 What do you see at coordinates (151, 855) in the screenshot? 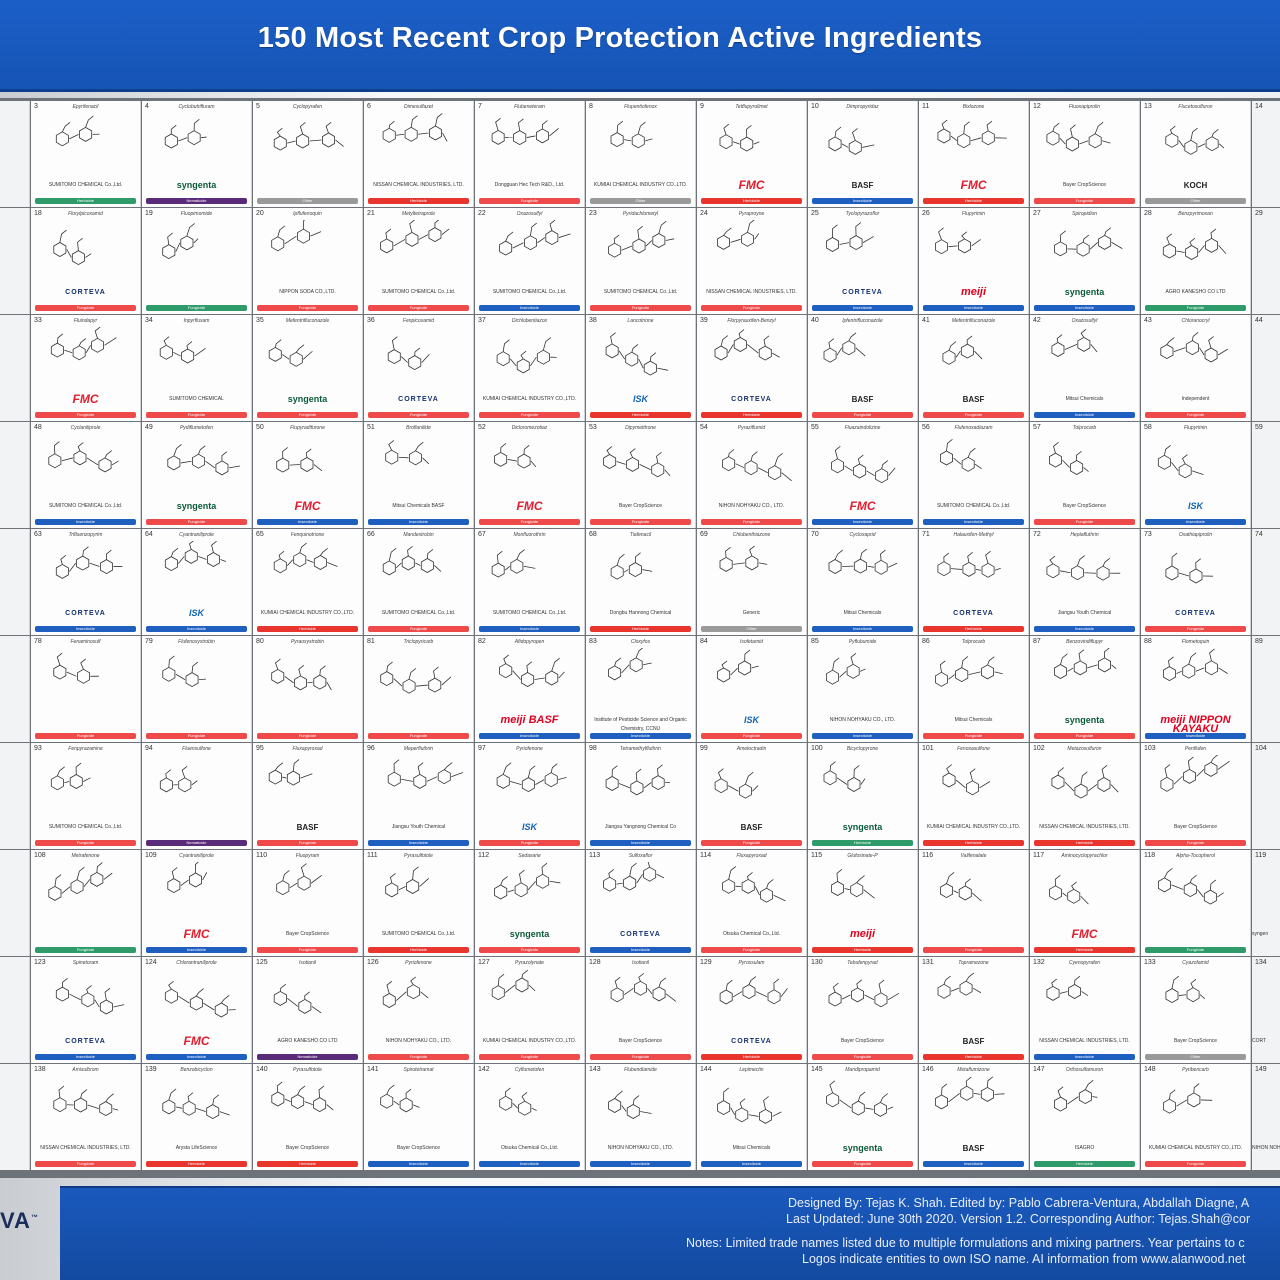
I see `ingredient-number: 109` at bounding box center [151, 855].